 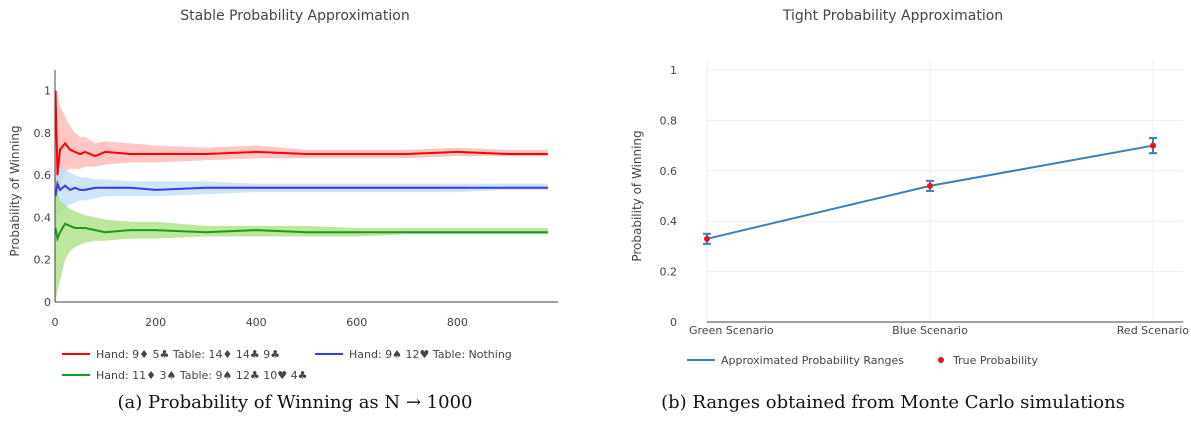 I want to click on legend-label: Approximated Probability Ranges, so click(x=812, y=360).